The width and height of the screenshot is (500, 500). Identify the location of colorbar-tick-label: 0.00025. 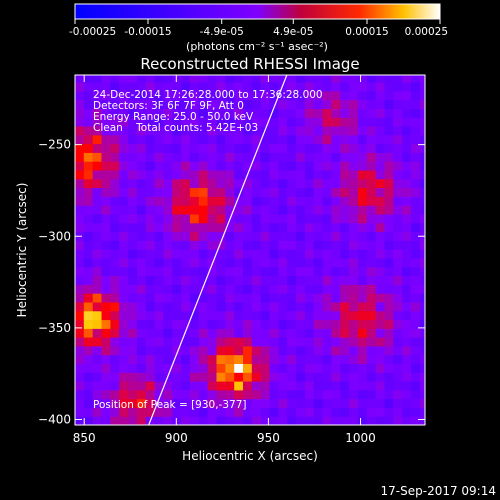
(426, 32).